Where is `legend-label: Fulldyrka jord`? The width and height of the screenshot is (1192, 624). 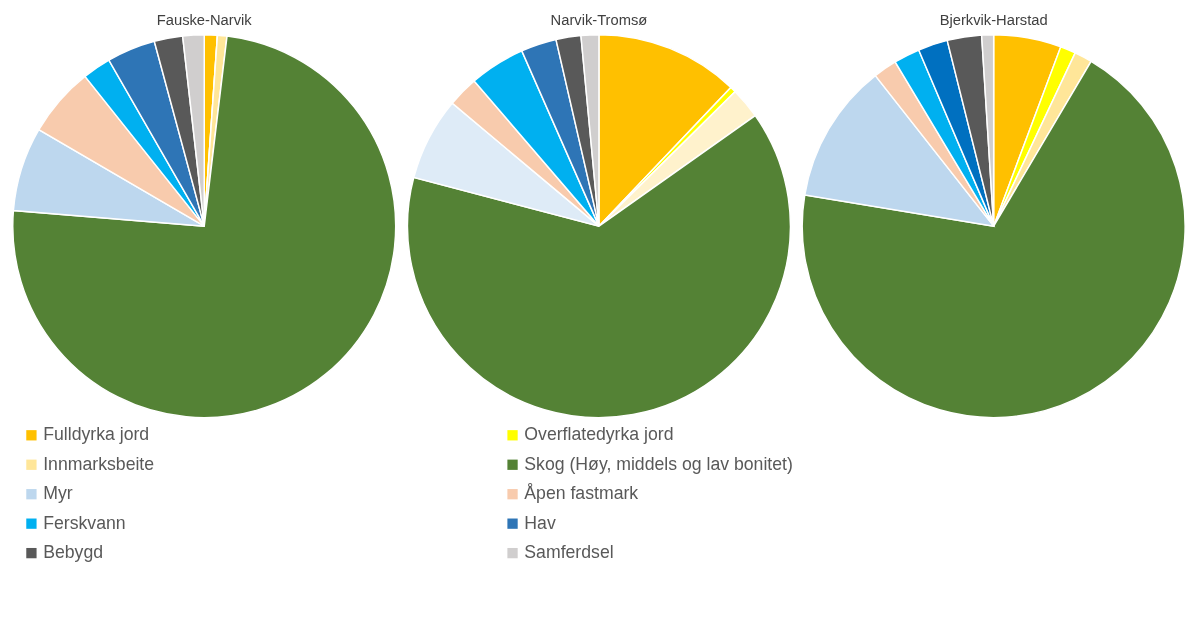 legend-label: Fulldyrka jord is located at coordinates (96, 434).